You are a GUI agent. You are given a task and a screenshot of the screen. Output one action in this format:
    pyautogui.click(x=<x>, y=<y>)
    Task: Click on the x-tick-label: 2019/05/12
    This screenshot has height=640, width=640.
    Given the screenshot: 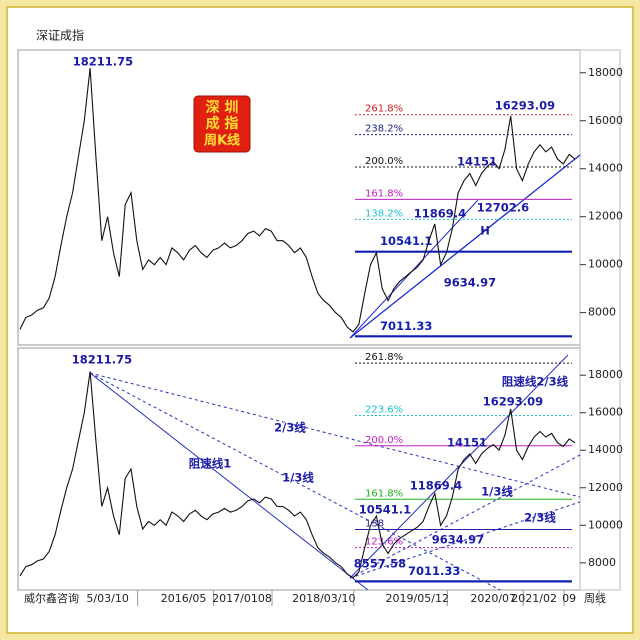 What is the action you would take?
    pyautogui.click(x=417, y=598)
    